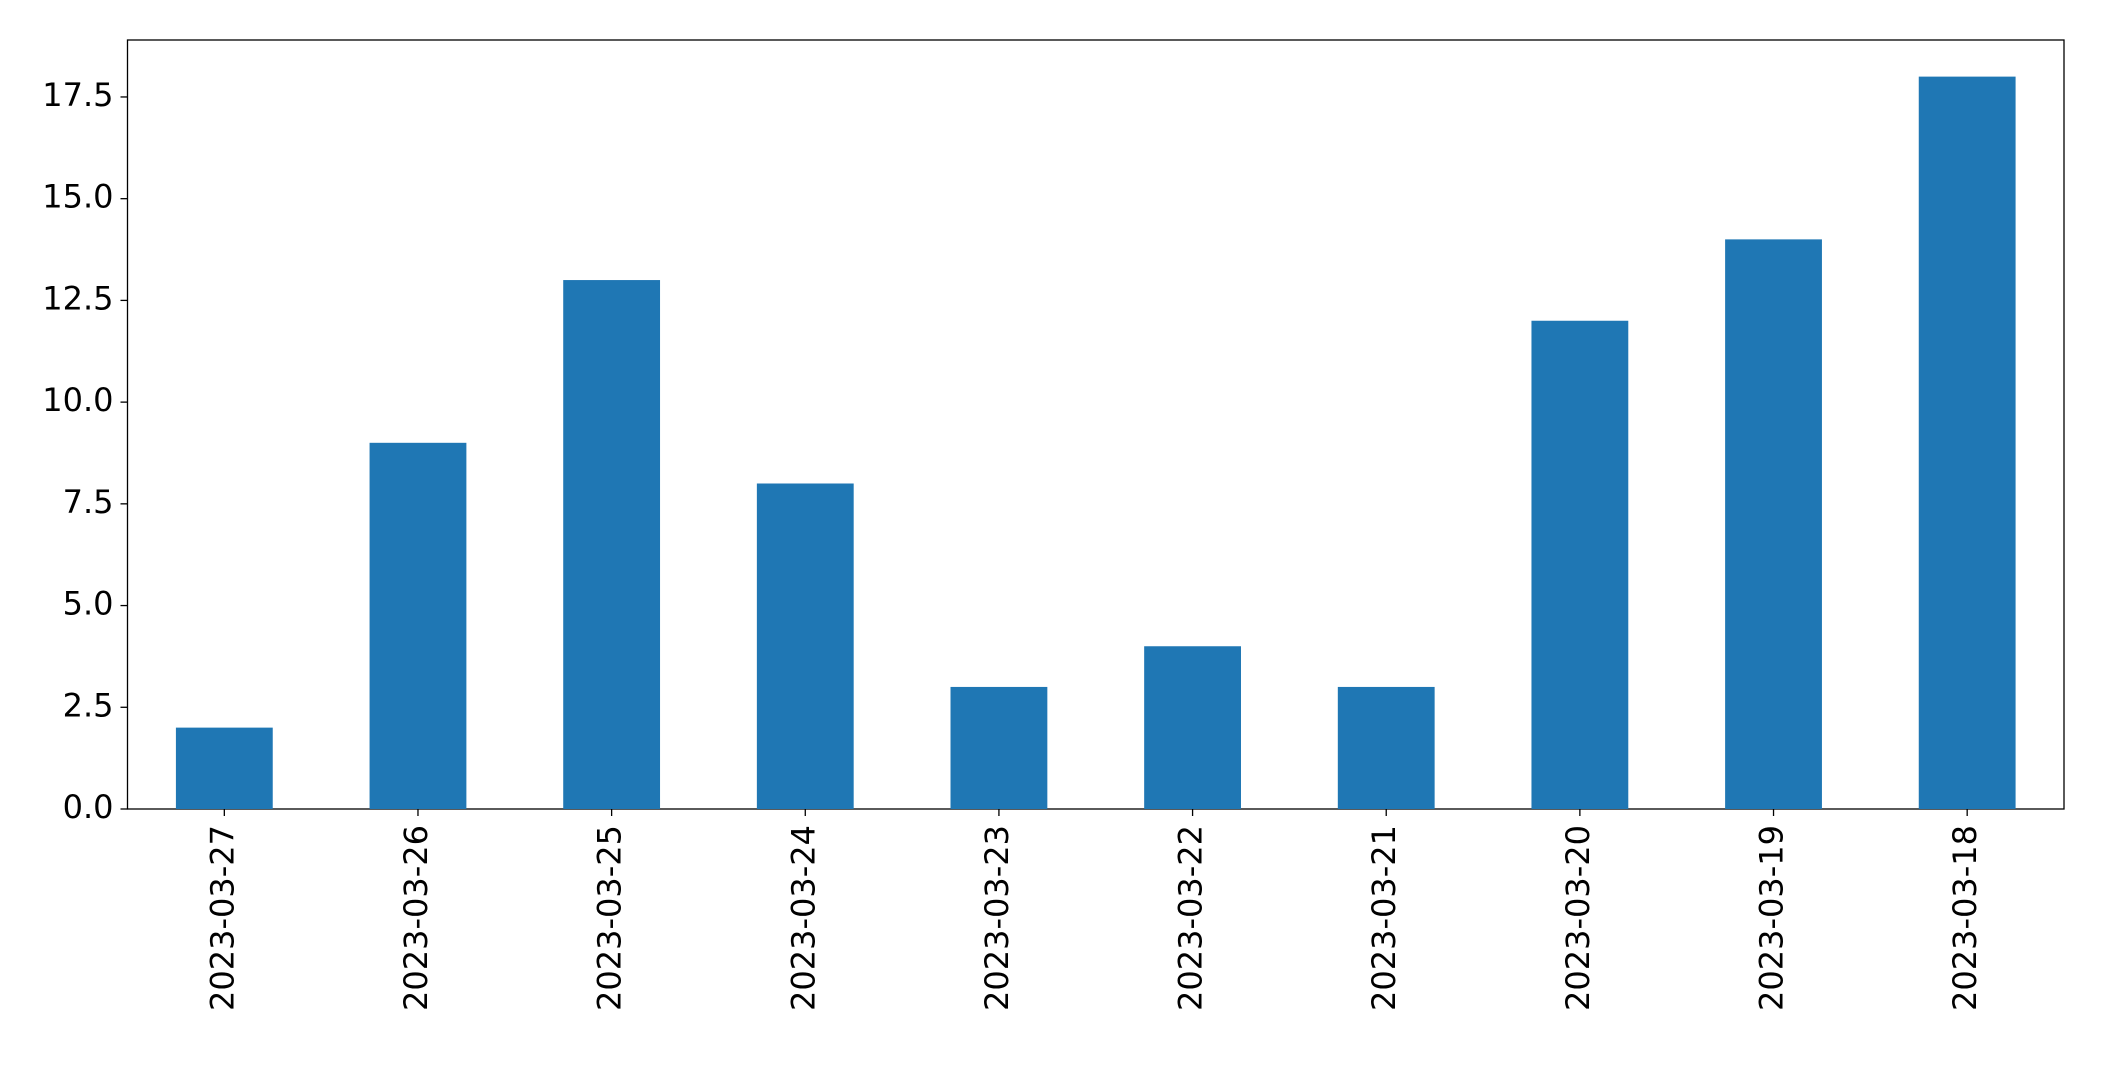 Image resolution: width=2104 pixels, height=1065 pixels. What do you see at coordinates (77, 197) in the screenshot?
I see `y-tick-label: 15.0` at bounding box center [77, 197].